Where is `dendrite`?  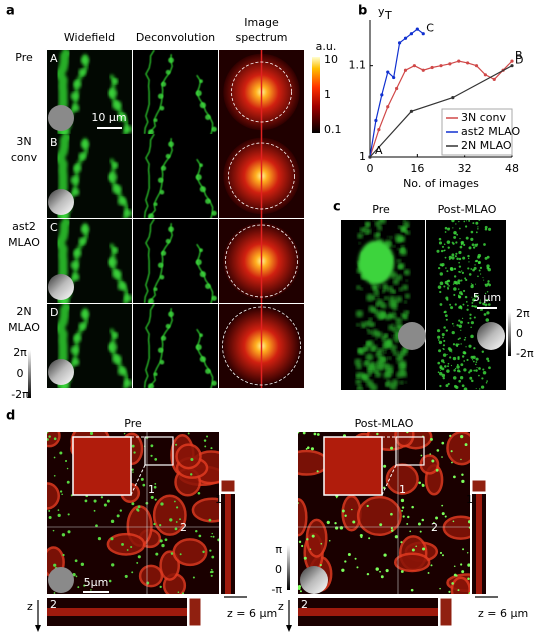 dendrite is located at coordinates (149, 261).